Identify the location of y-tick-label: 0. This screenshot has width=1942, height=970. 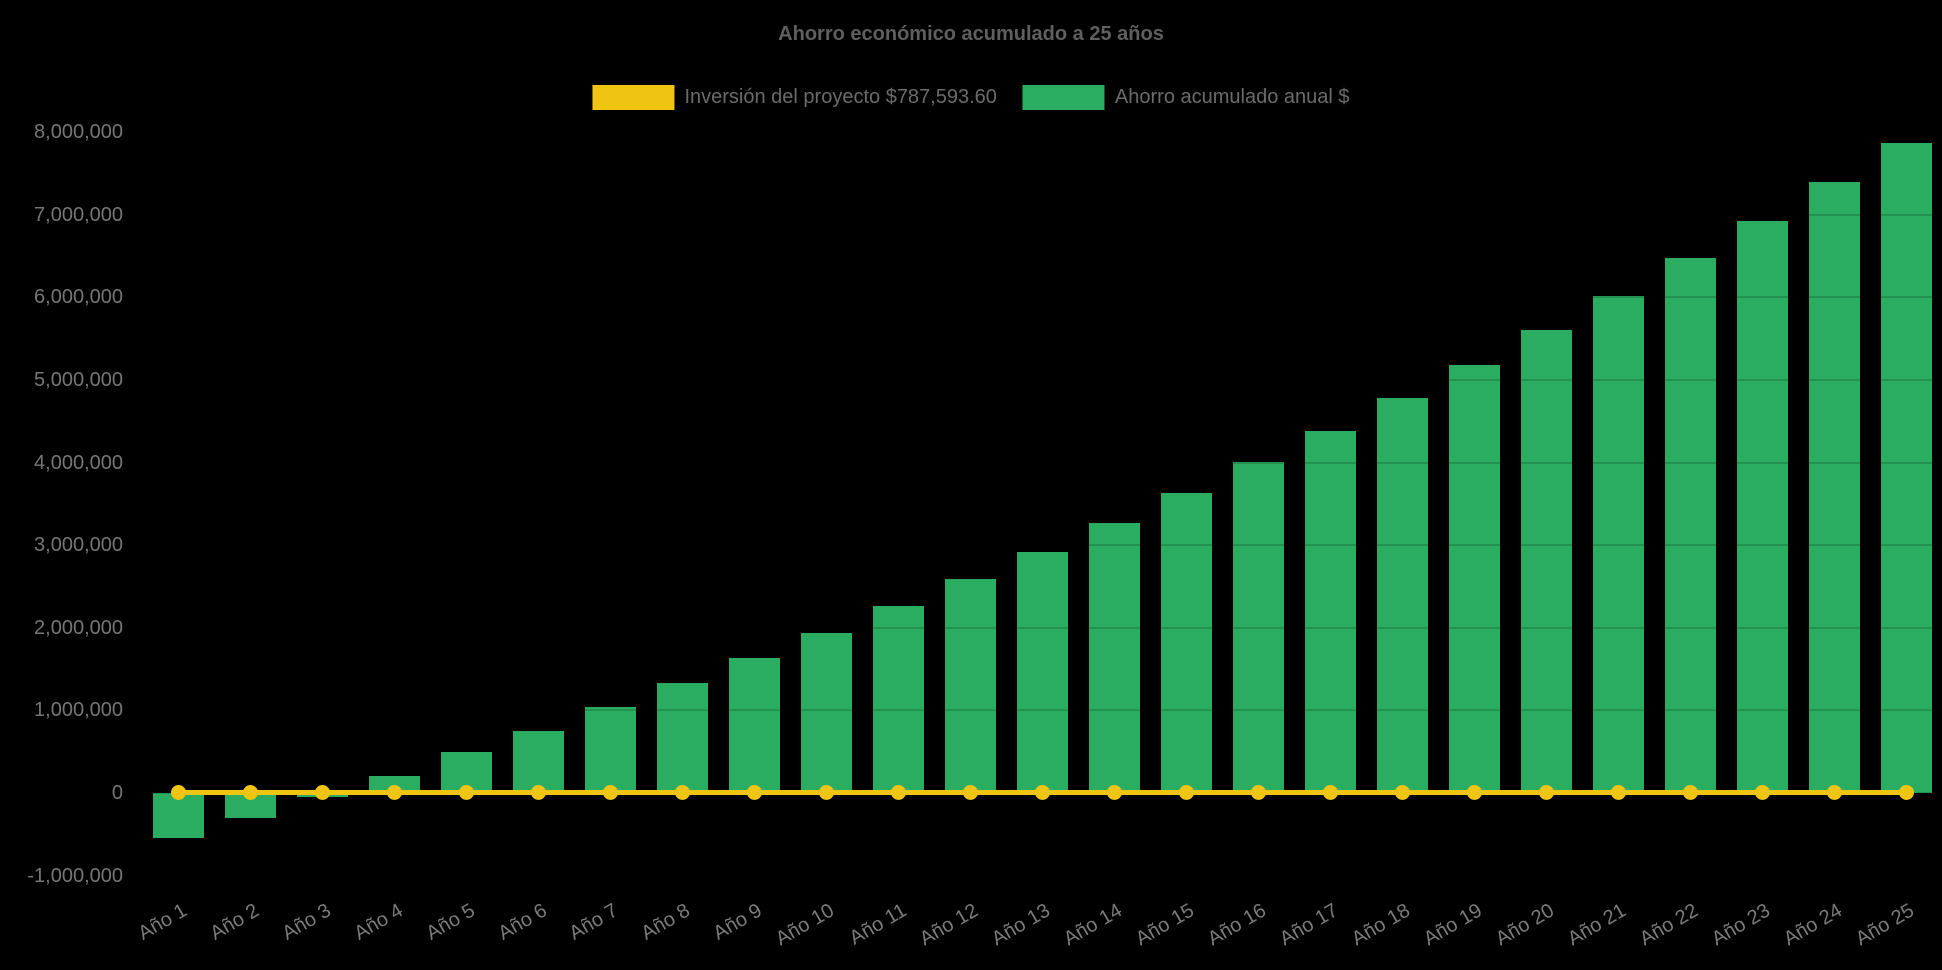
(117, 792).